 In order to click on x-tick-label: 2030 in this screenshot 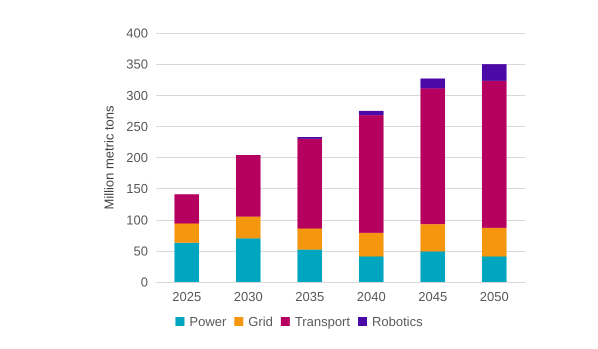, I will do `click(248, 296)`.